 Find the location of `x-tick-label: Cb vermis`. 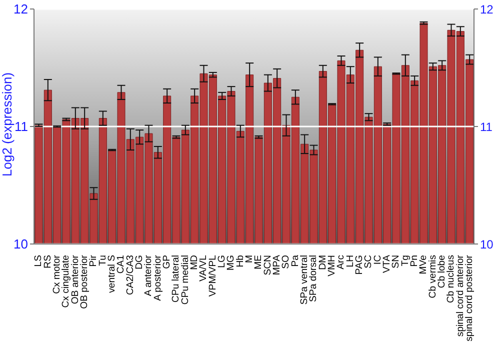

x-tick-label: Cb vermis is located at coordinates (432, 276).